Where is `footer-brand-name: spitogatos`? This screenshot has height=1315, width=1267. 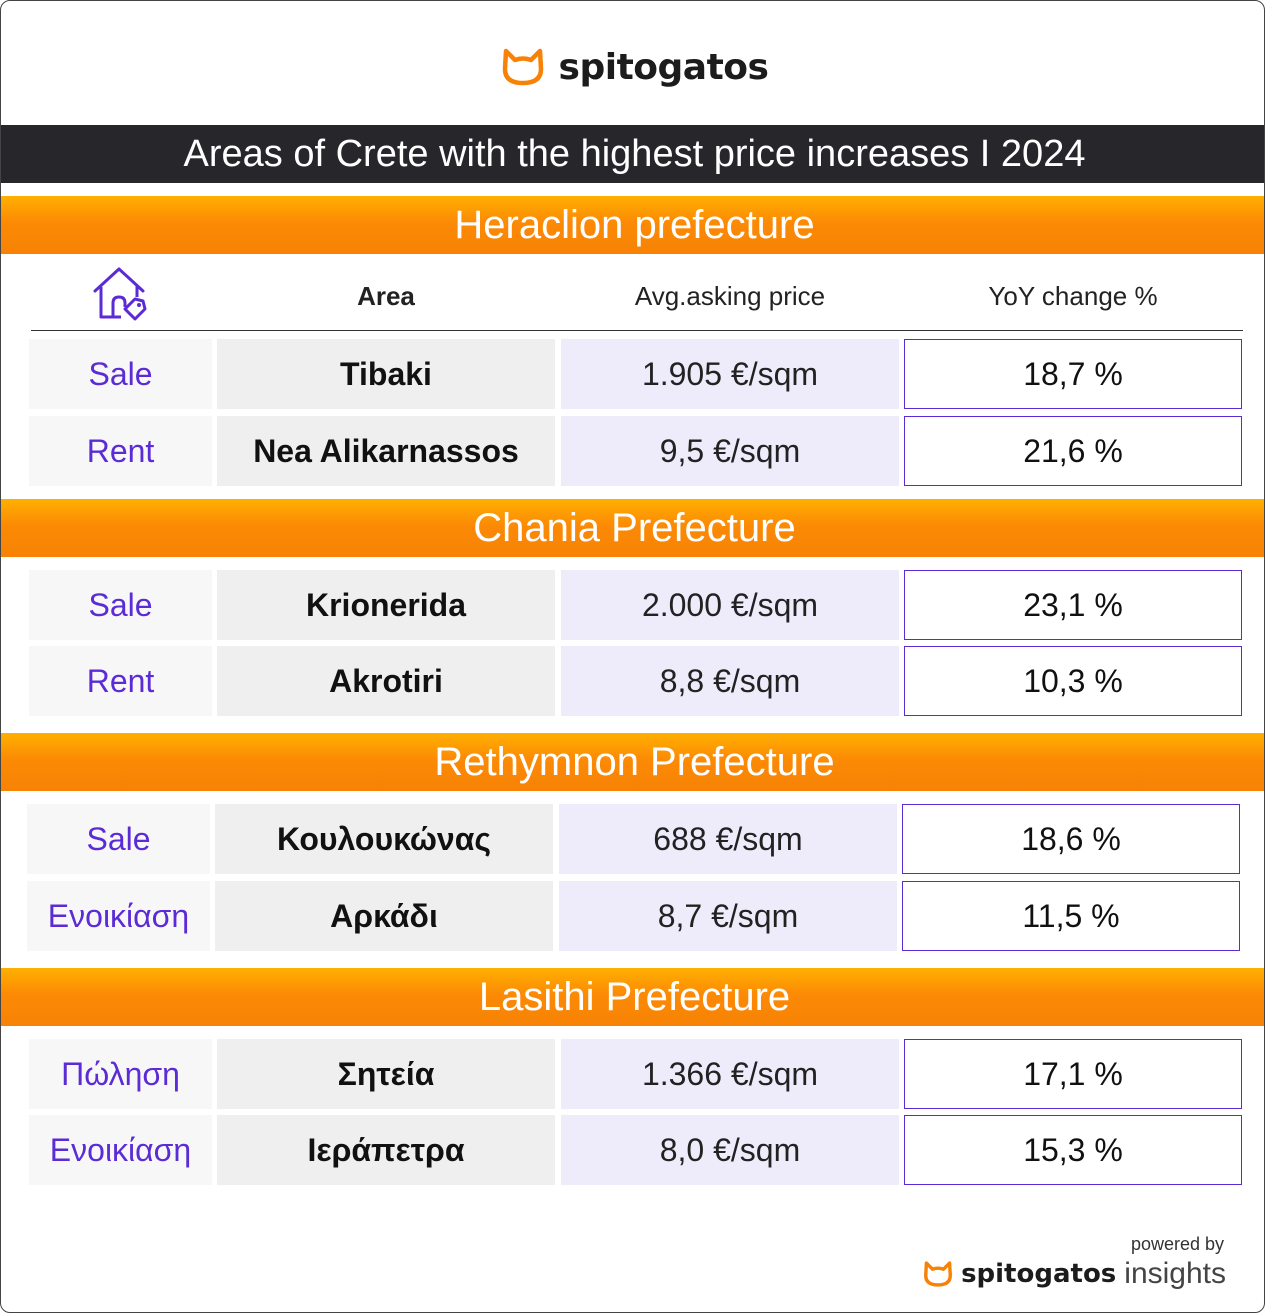 footer-brand-name: spitogatos is located at coordinates (1039, 1274).